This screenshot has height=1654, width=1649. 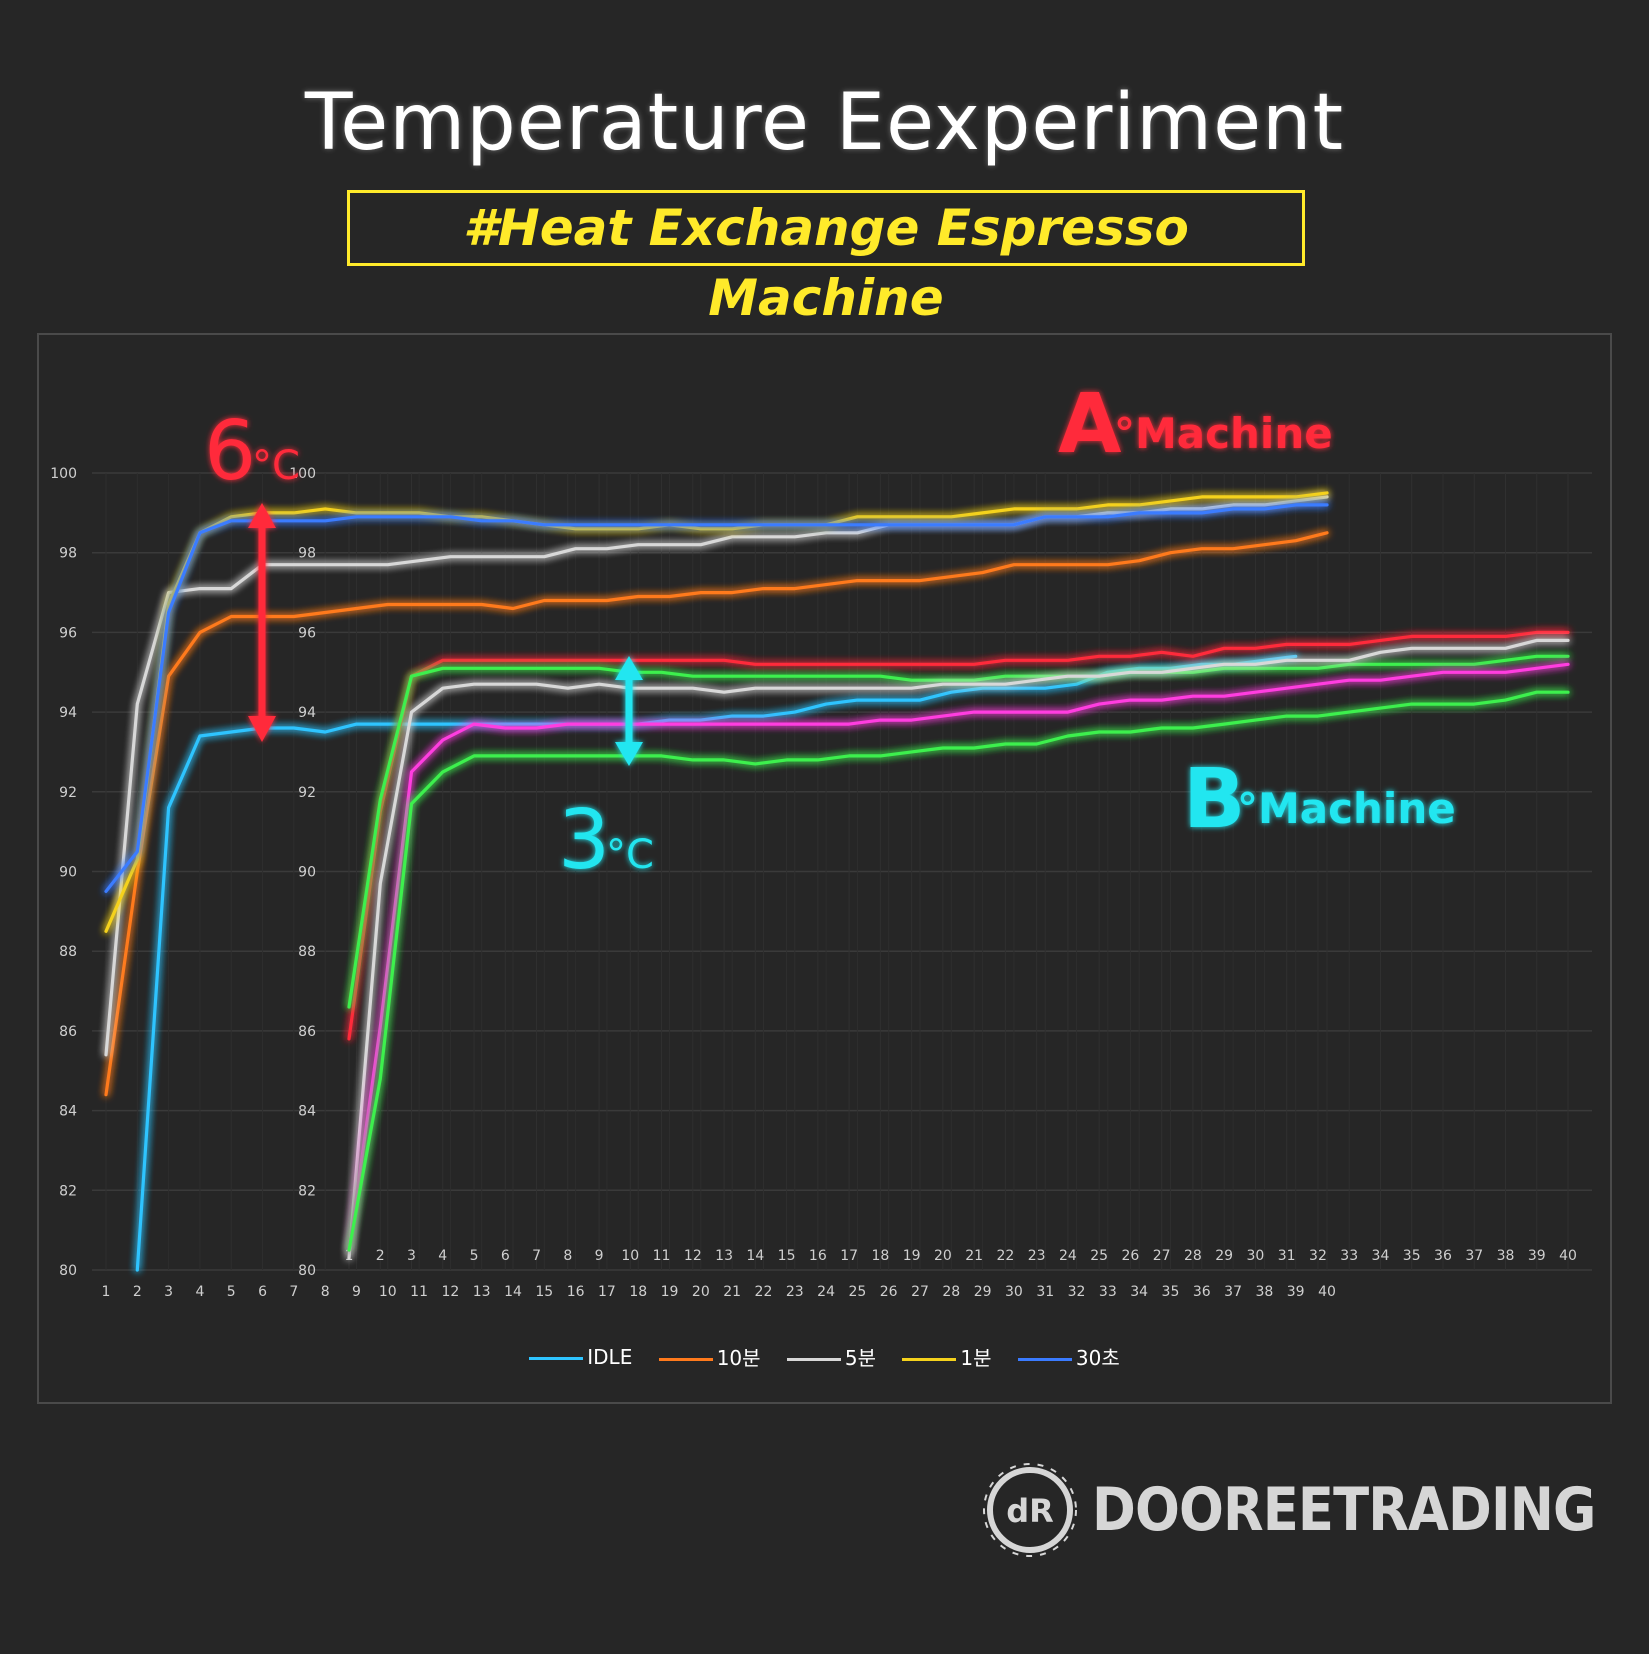 What do you see at coordinates (709, 1356) in the screenshot?
I see `legend-item-10min: 10분` at bounding box center [709, 1356].